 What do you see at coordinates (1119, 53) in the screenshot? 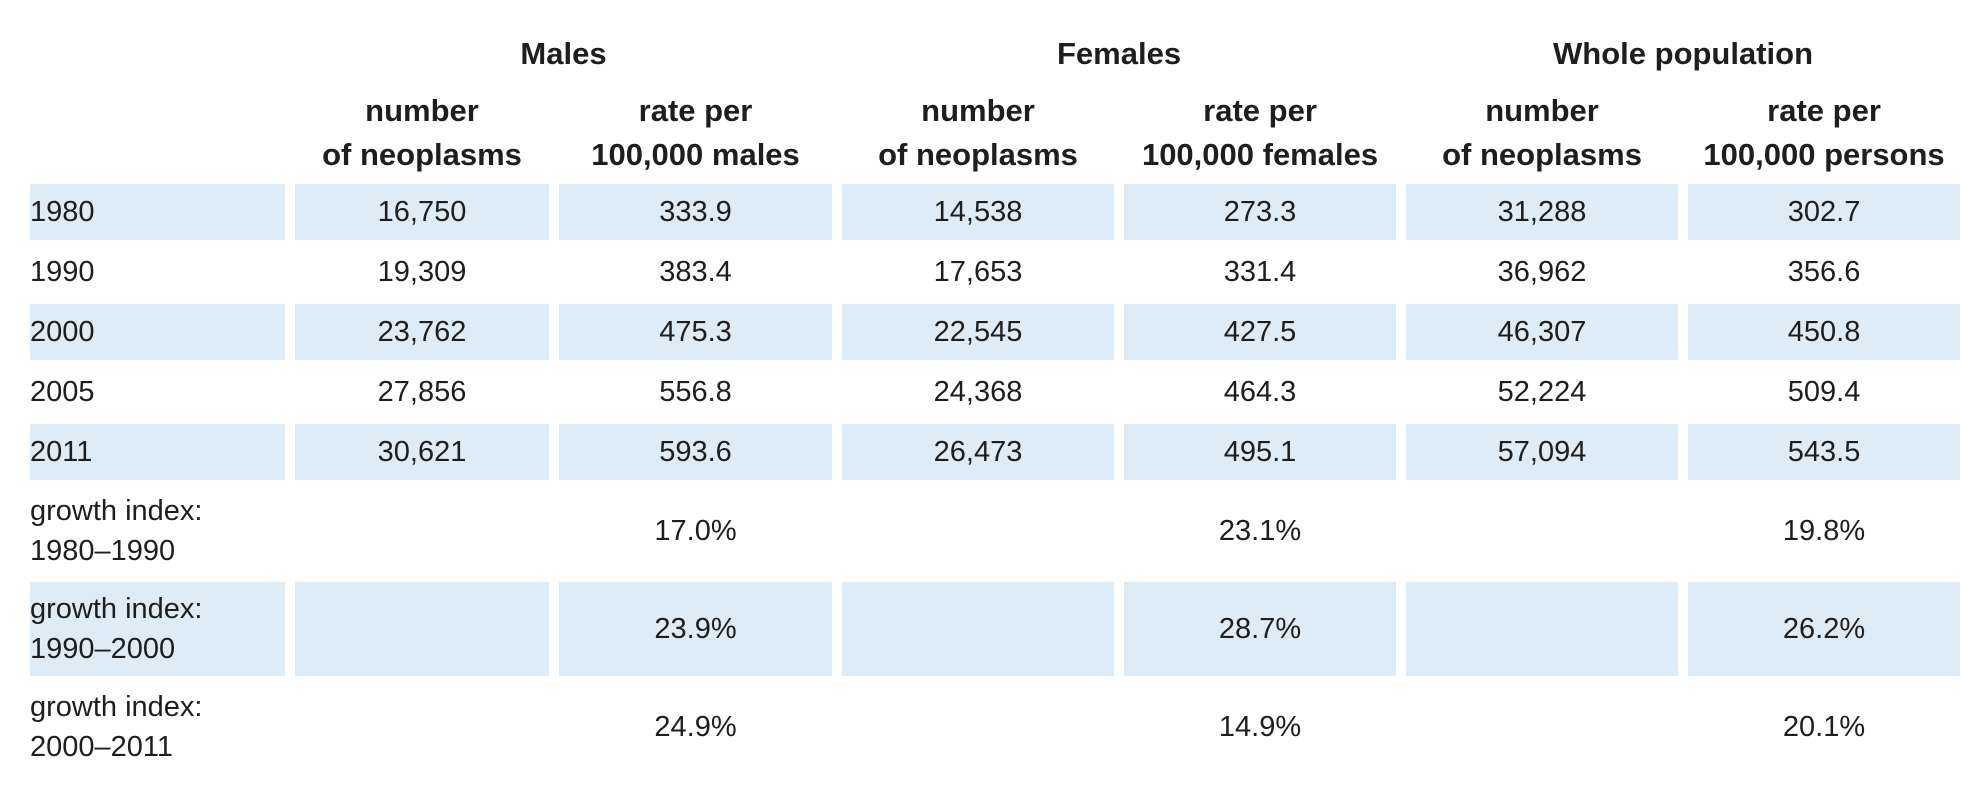
I see `group-header-females: Females` at bounding box center [1119, 53].